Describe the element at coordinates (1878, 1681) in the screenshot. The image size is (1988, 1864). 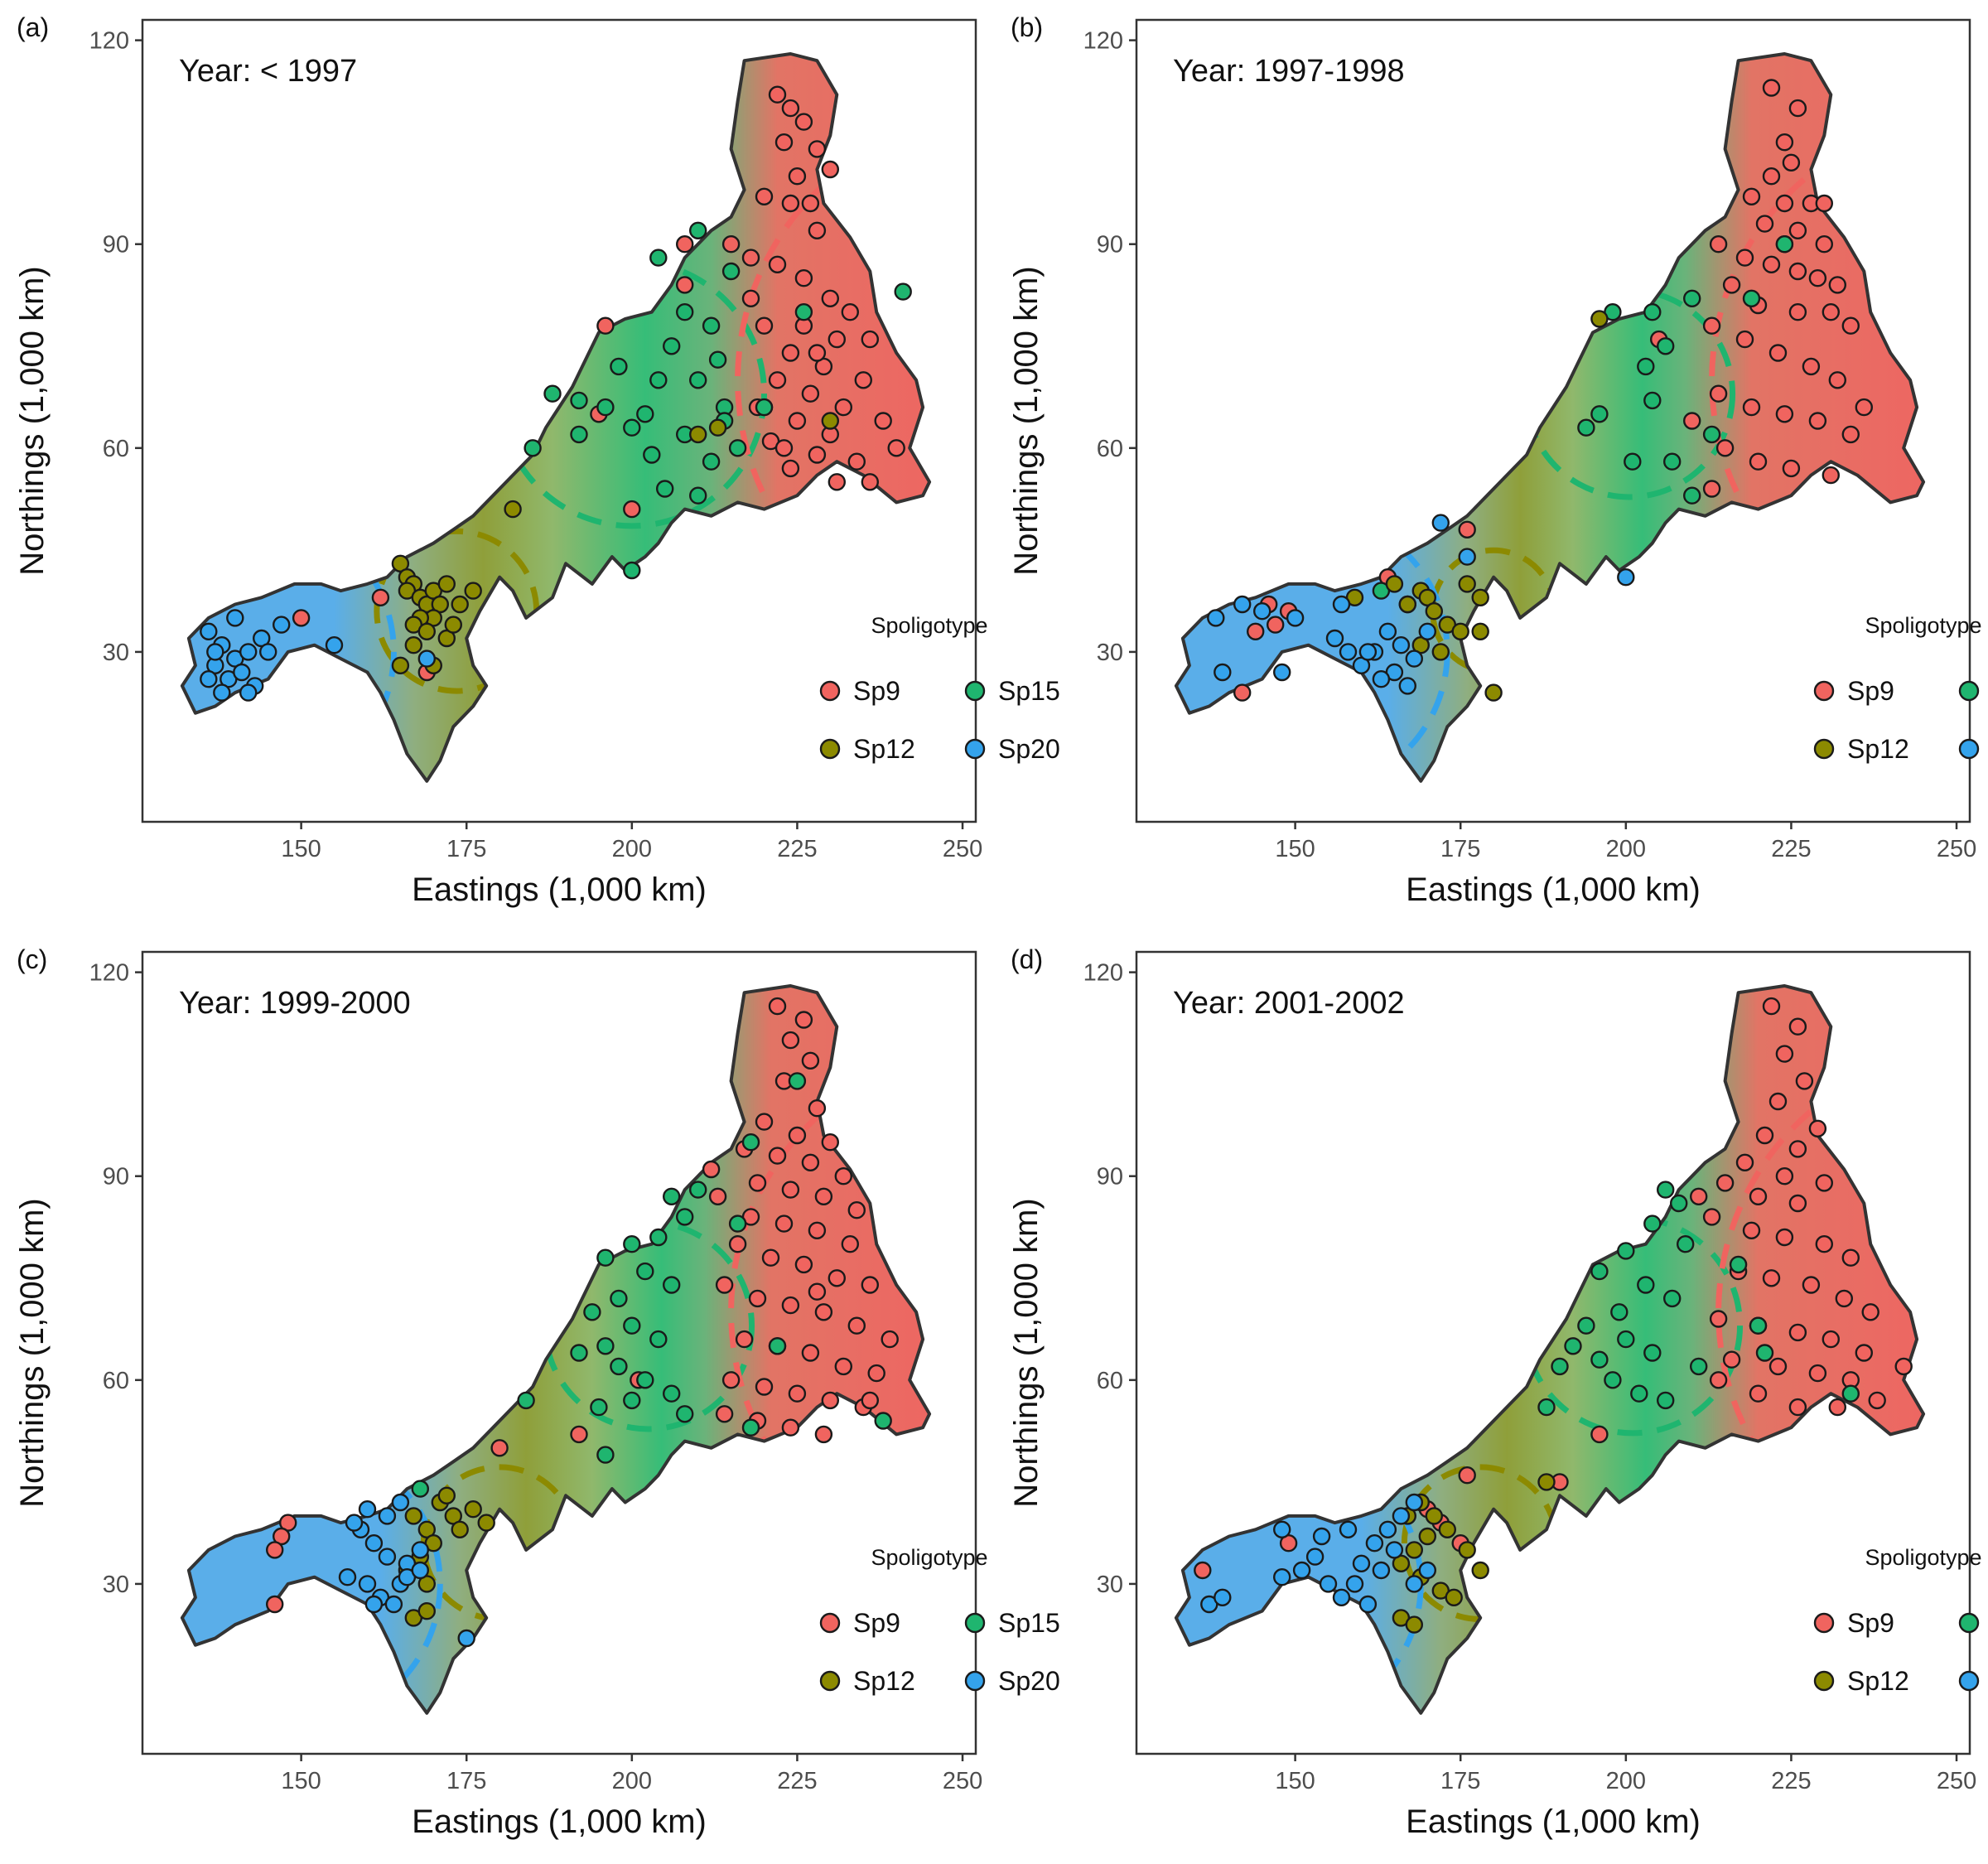
I see `legend-label-sp12: Sp12` at that location.